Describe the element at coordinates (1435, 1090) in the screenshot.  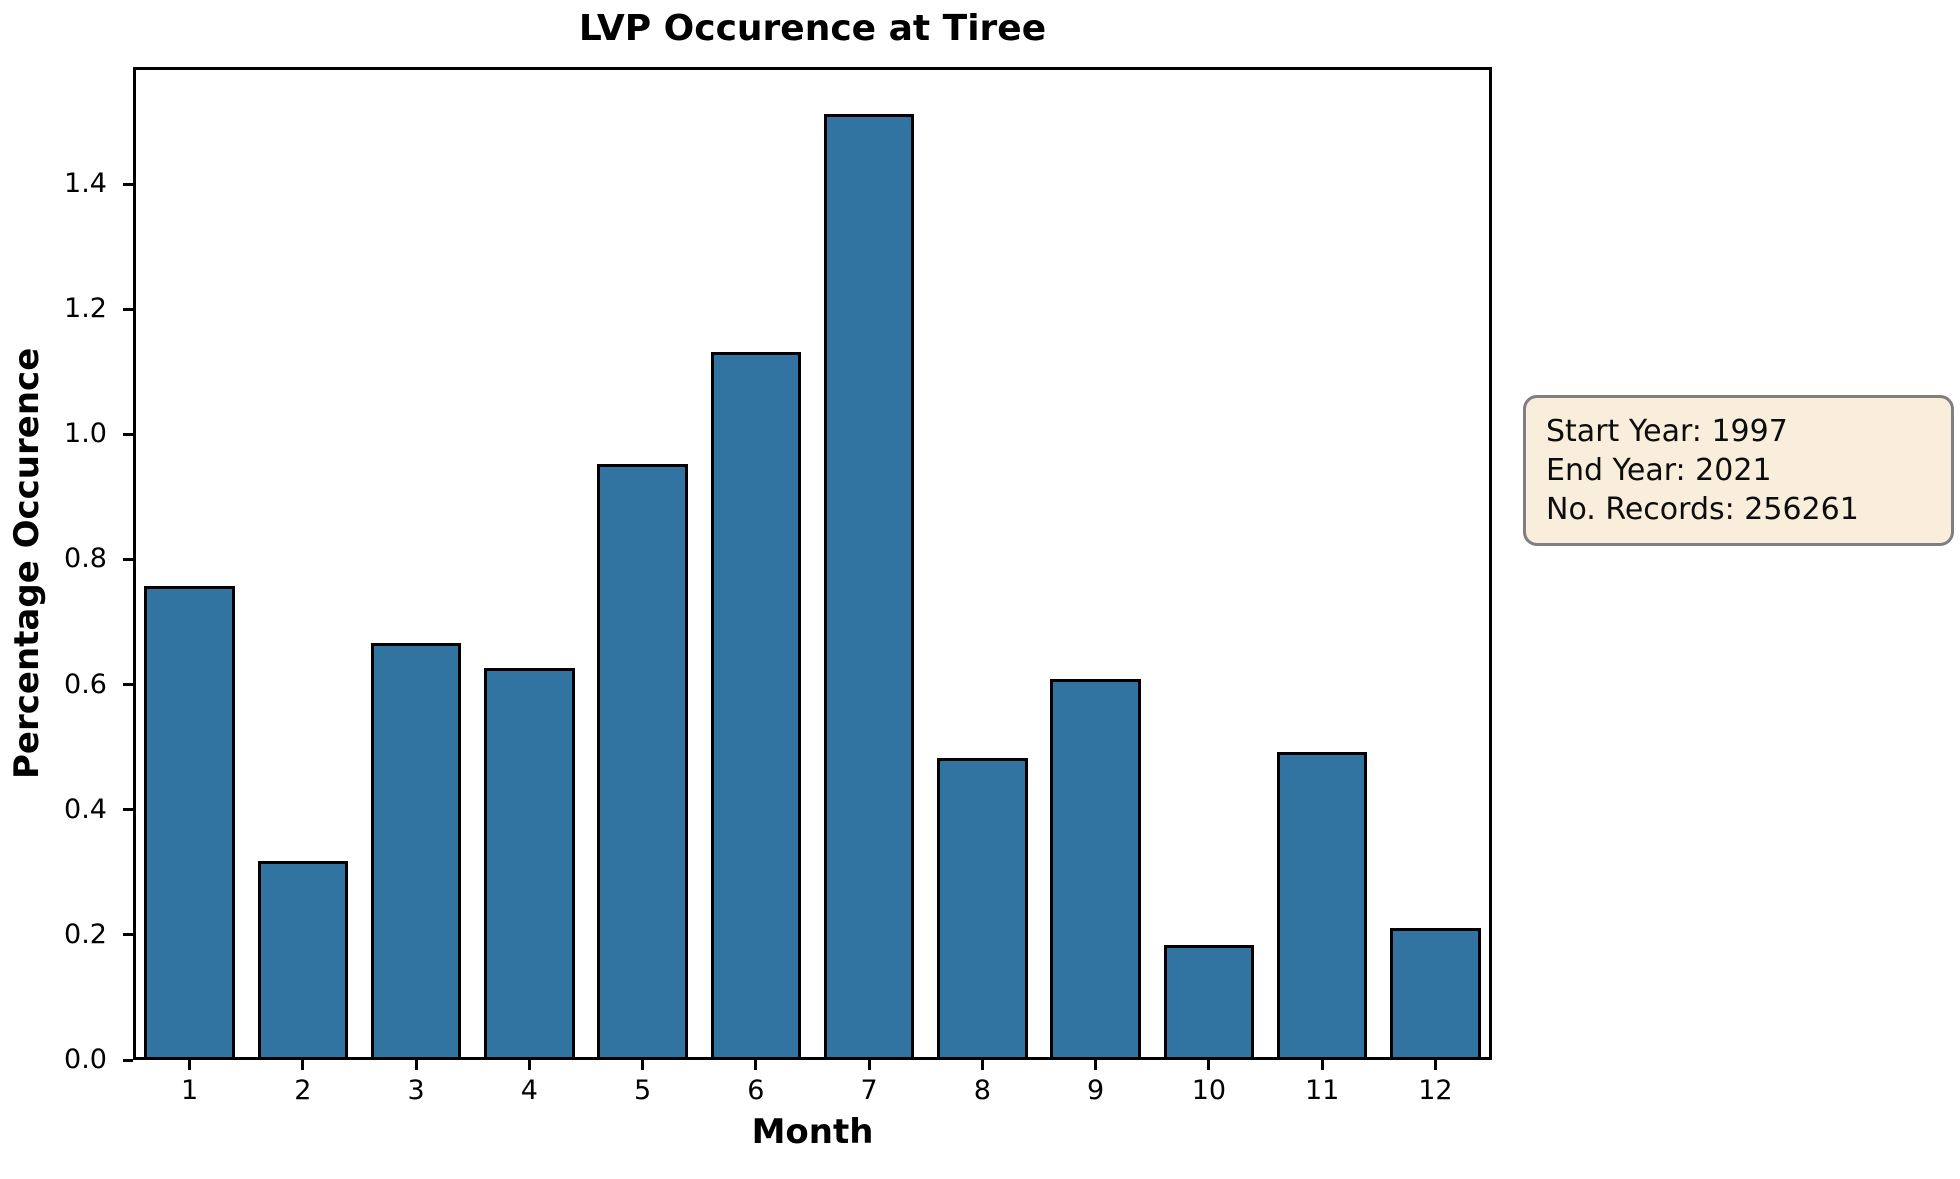
I see `x-tick-label: 12` at that location.